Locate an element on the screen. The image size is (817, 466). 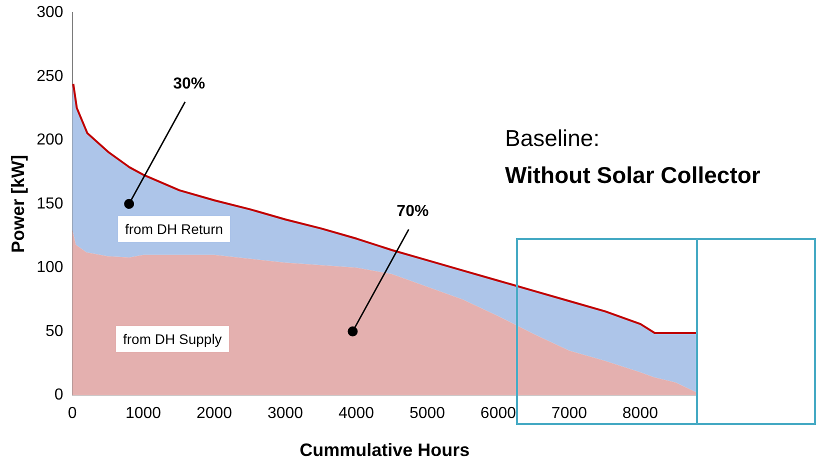
annotation: Without Solar Collector is located at coordinates (632, 175).